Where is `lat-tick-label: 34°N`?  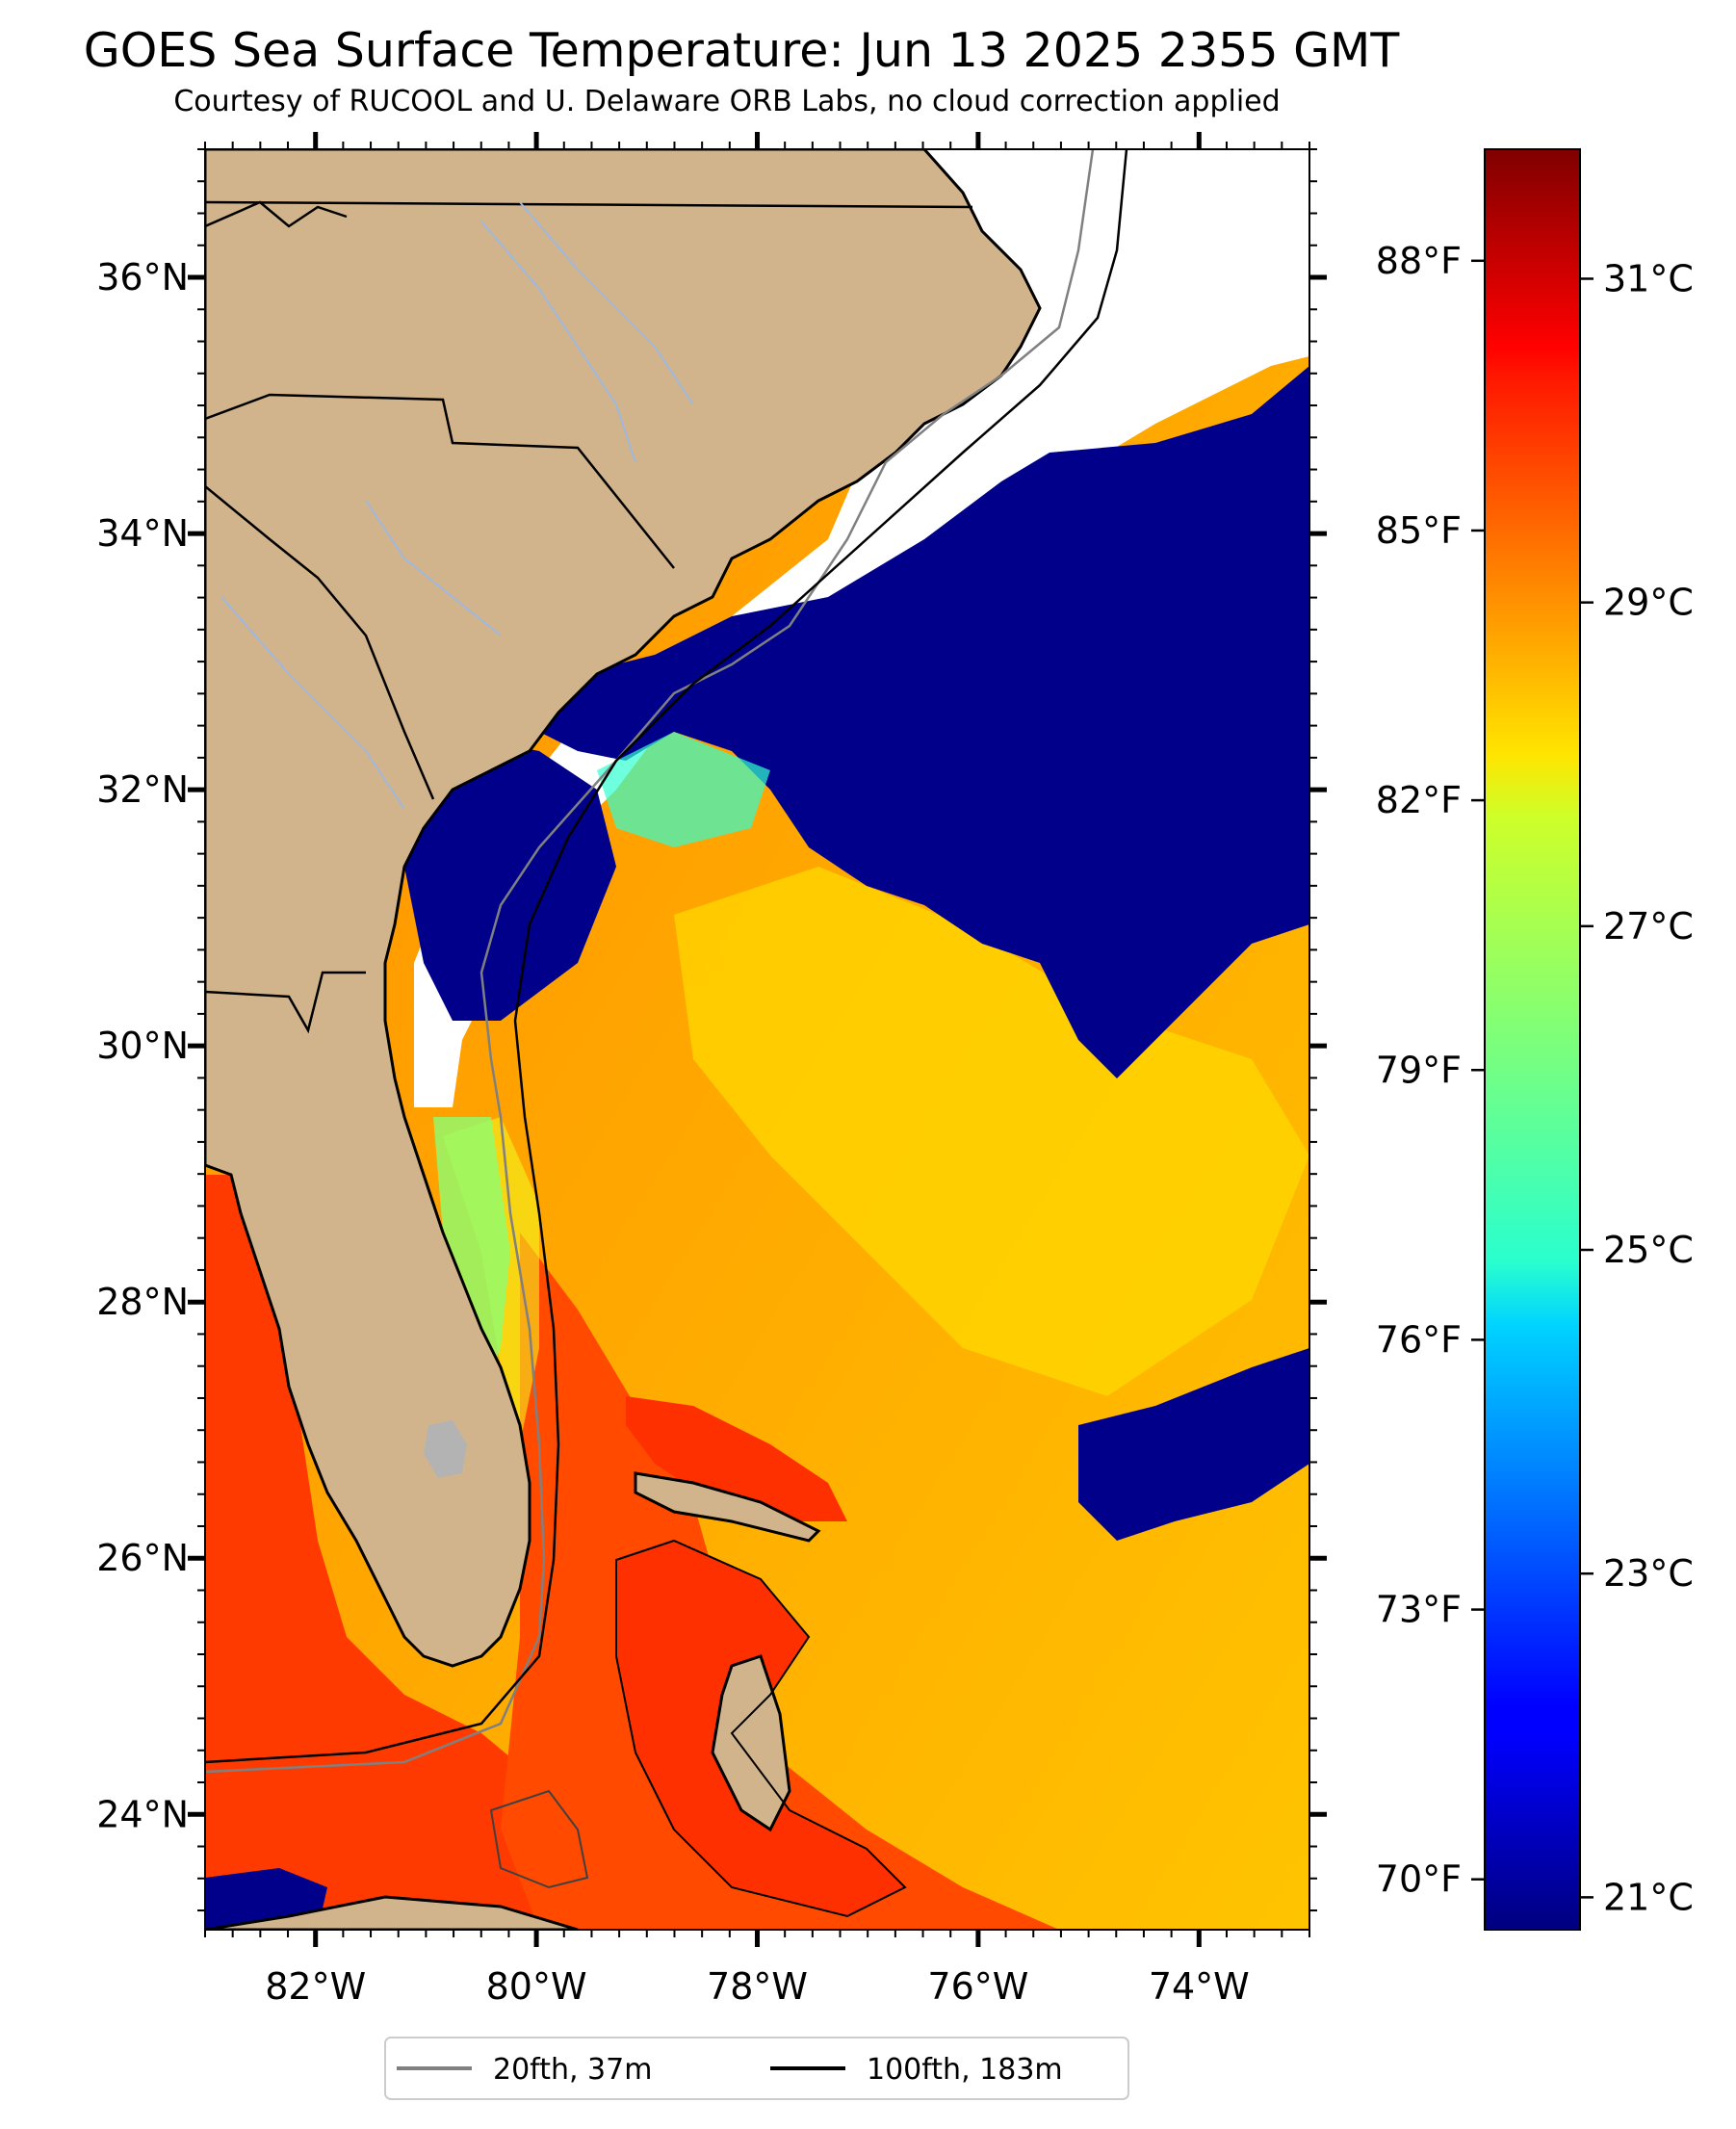 lat-tick-label: 34°N is located at coordinates (143, 533).